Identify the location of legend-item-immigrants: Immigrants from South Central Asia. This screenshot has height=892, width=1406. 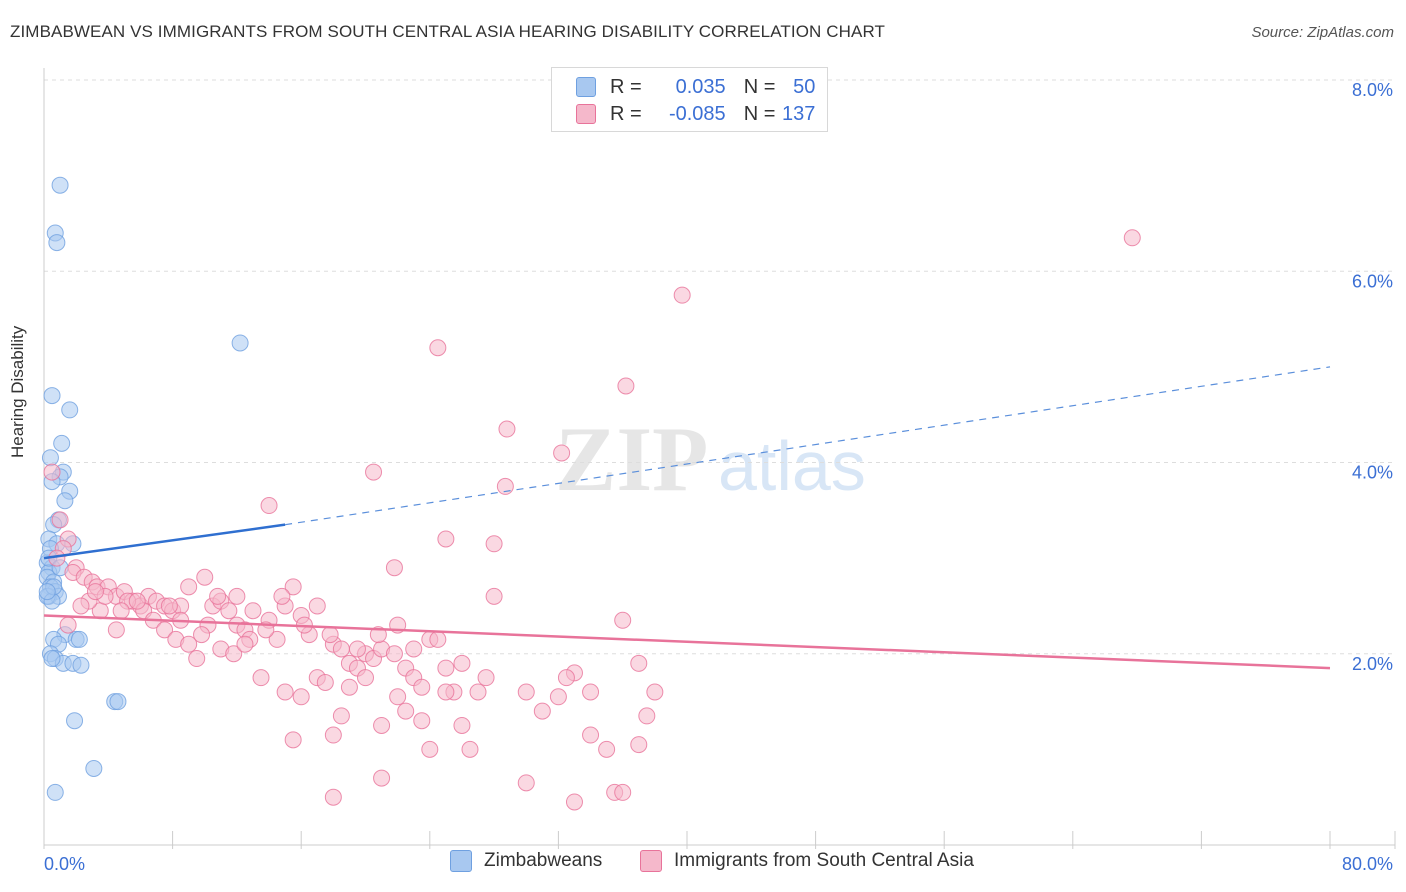
(807, 861).